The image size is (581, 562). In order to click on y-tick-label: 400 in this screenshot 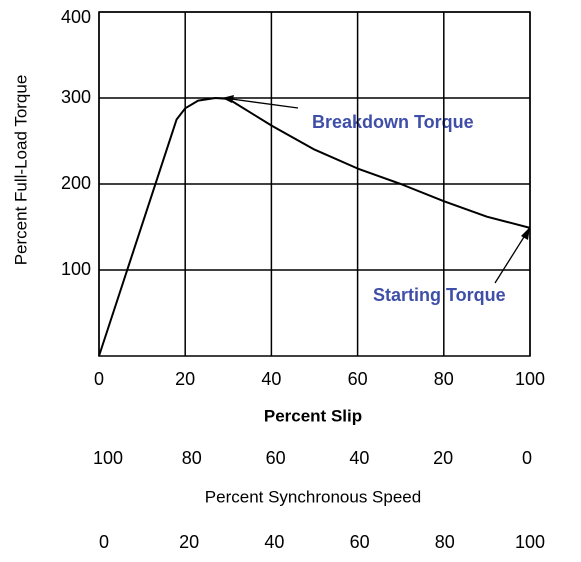, I will do `click(76, 17)`.